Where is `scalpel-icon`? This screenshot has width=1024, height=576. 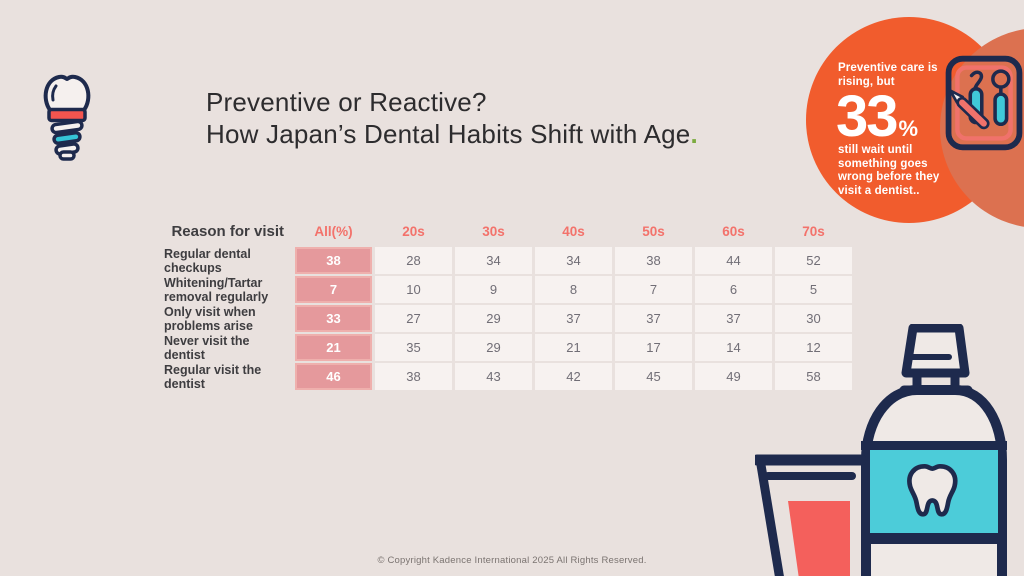
scalpel-icon is located at coordinates (969, 109).